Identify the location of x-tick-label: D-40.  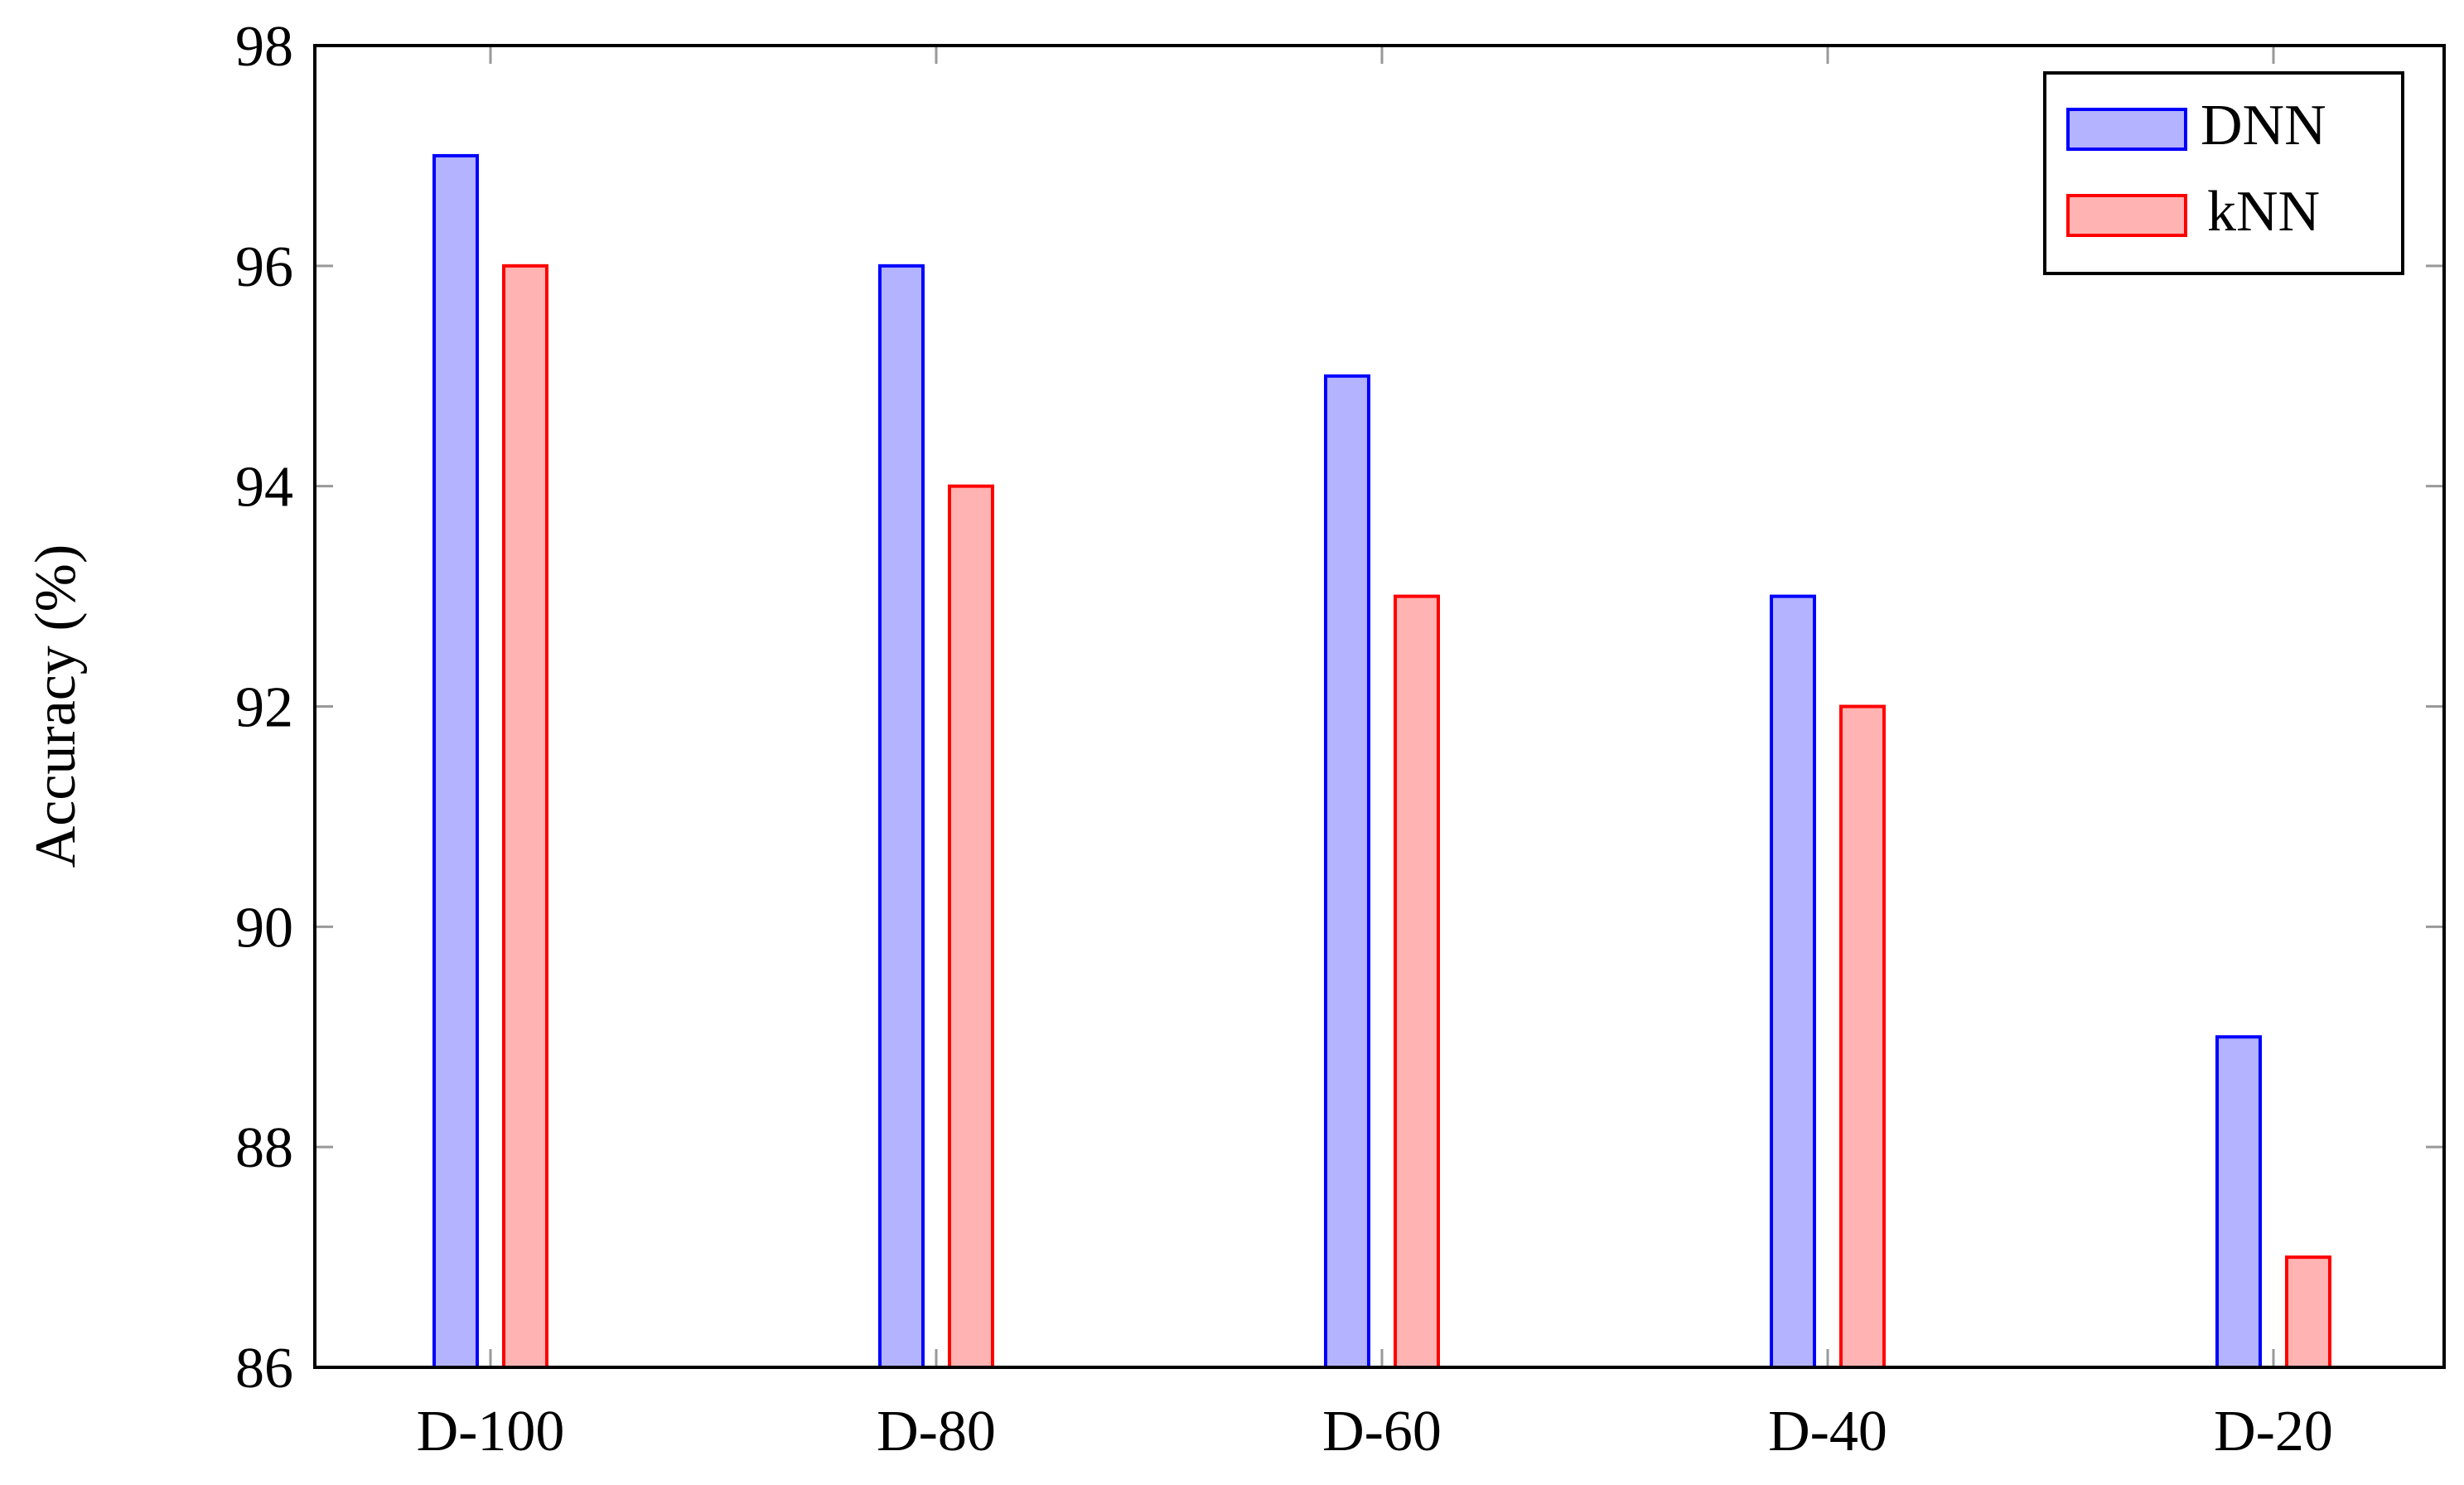
(1827, 1431).